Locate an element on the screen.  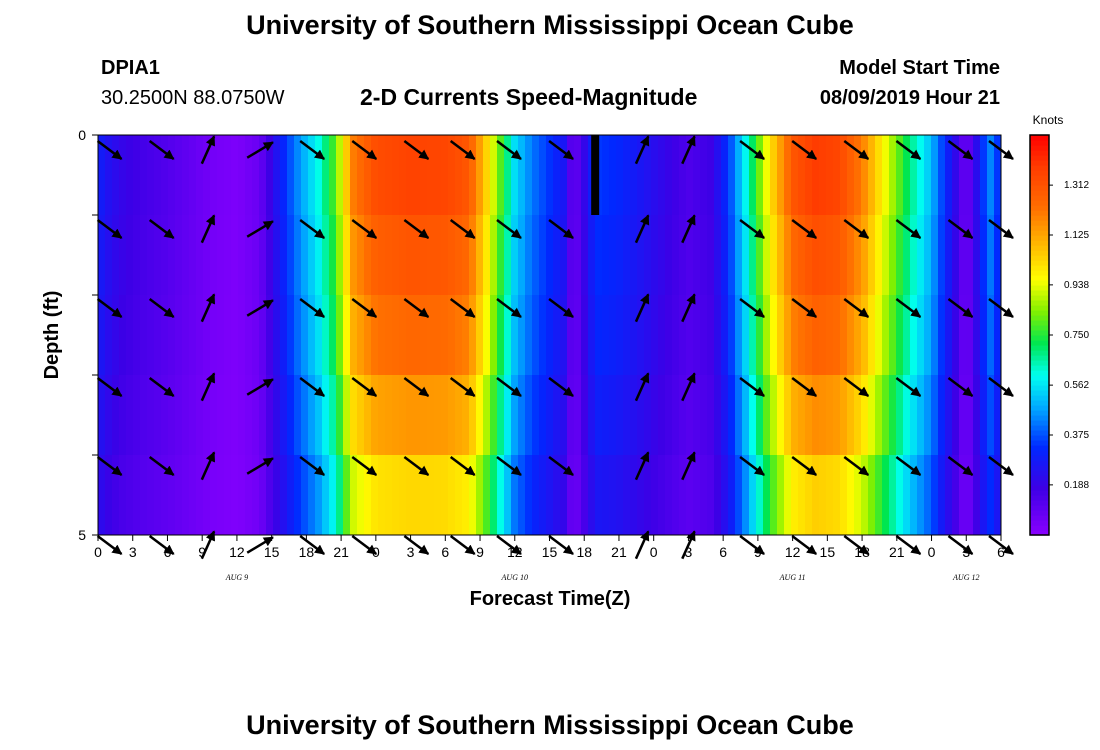
colorbar-tick-label: 0.188 is located at coordinates (1076, 485).